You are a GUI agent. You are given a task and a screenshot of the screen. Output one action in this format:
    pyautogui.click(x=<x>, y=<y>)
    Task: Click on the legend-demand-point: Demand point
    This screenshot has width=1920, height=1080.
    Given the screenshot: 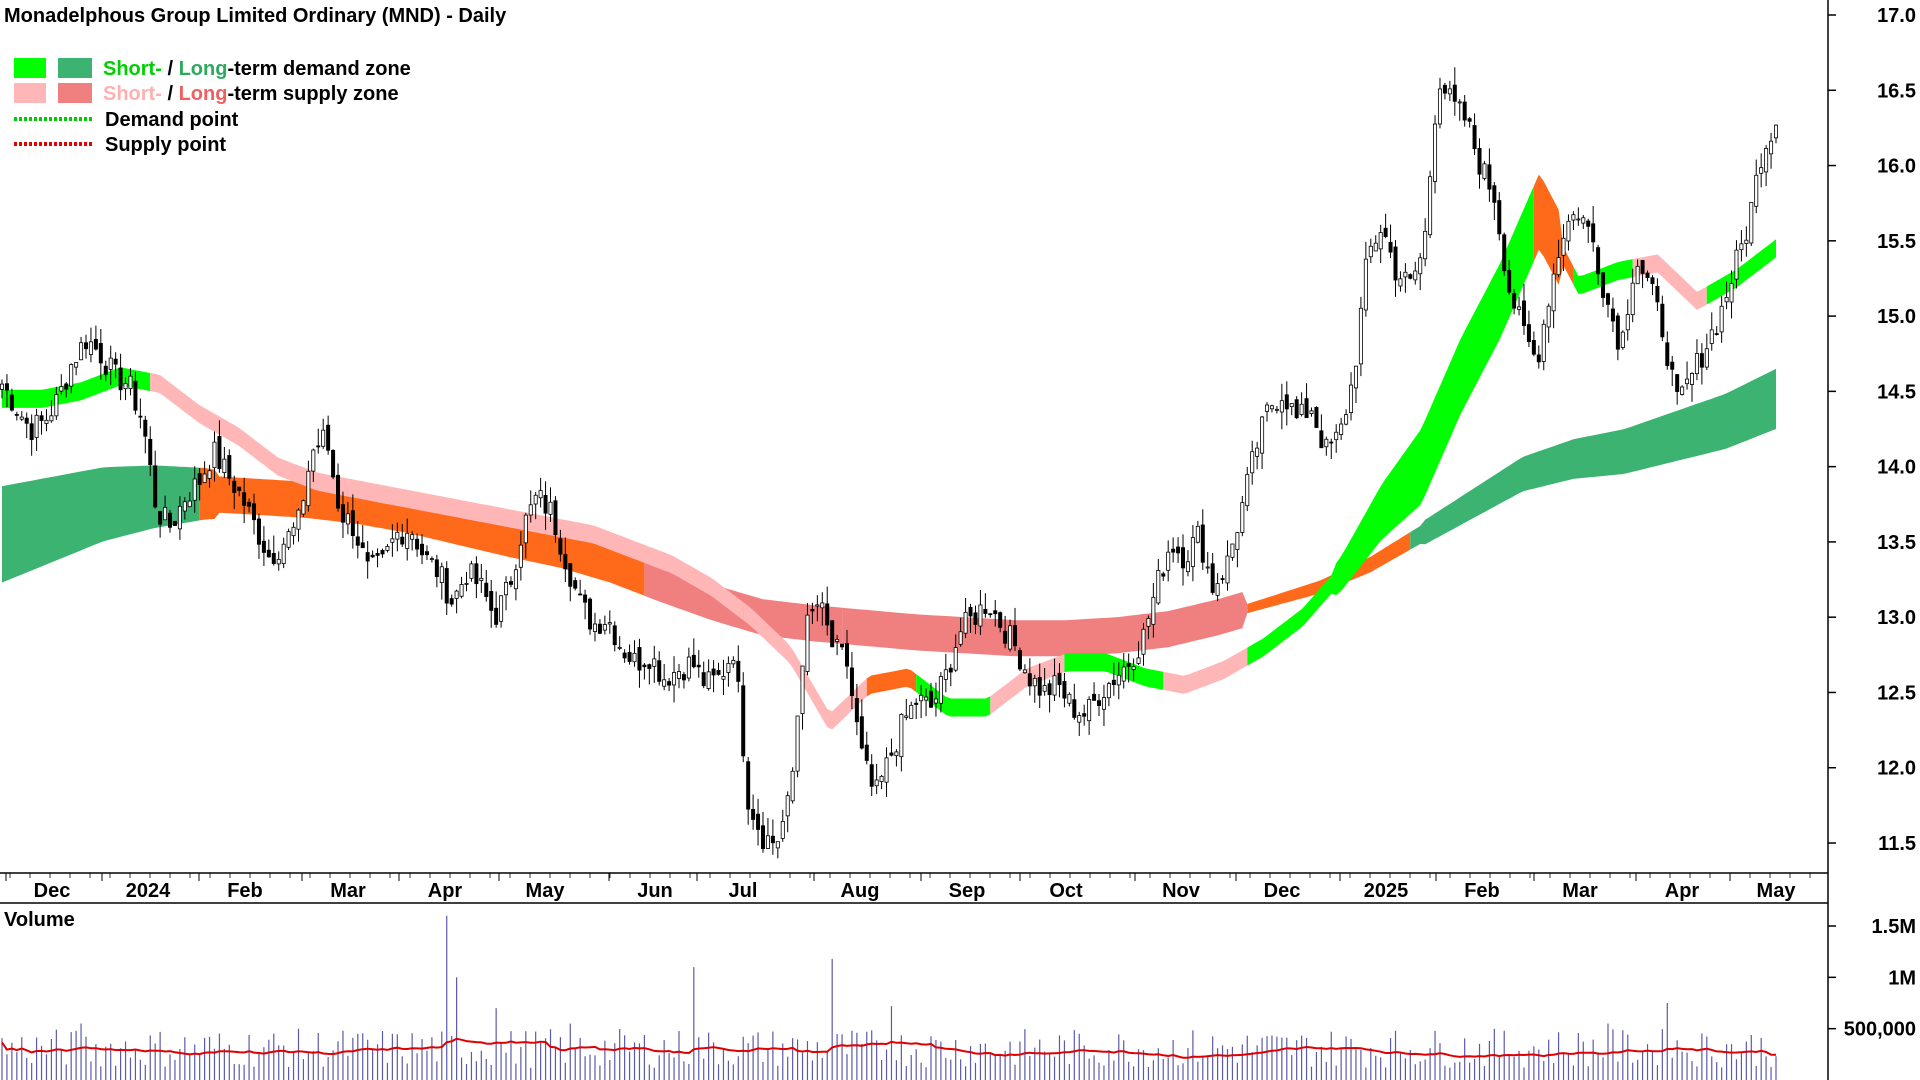 What is the action you would take?
    pyautogui.click(x=172, y=120)
    